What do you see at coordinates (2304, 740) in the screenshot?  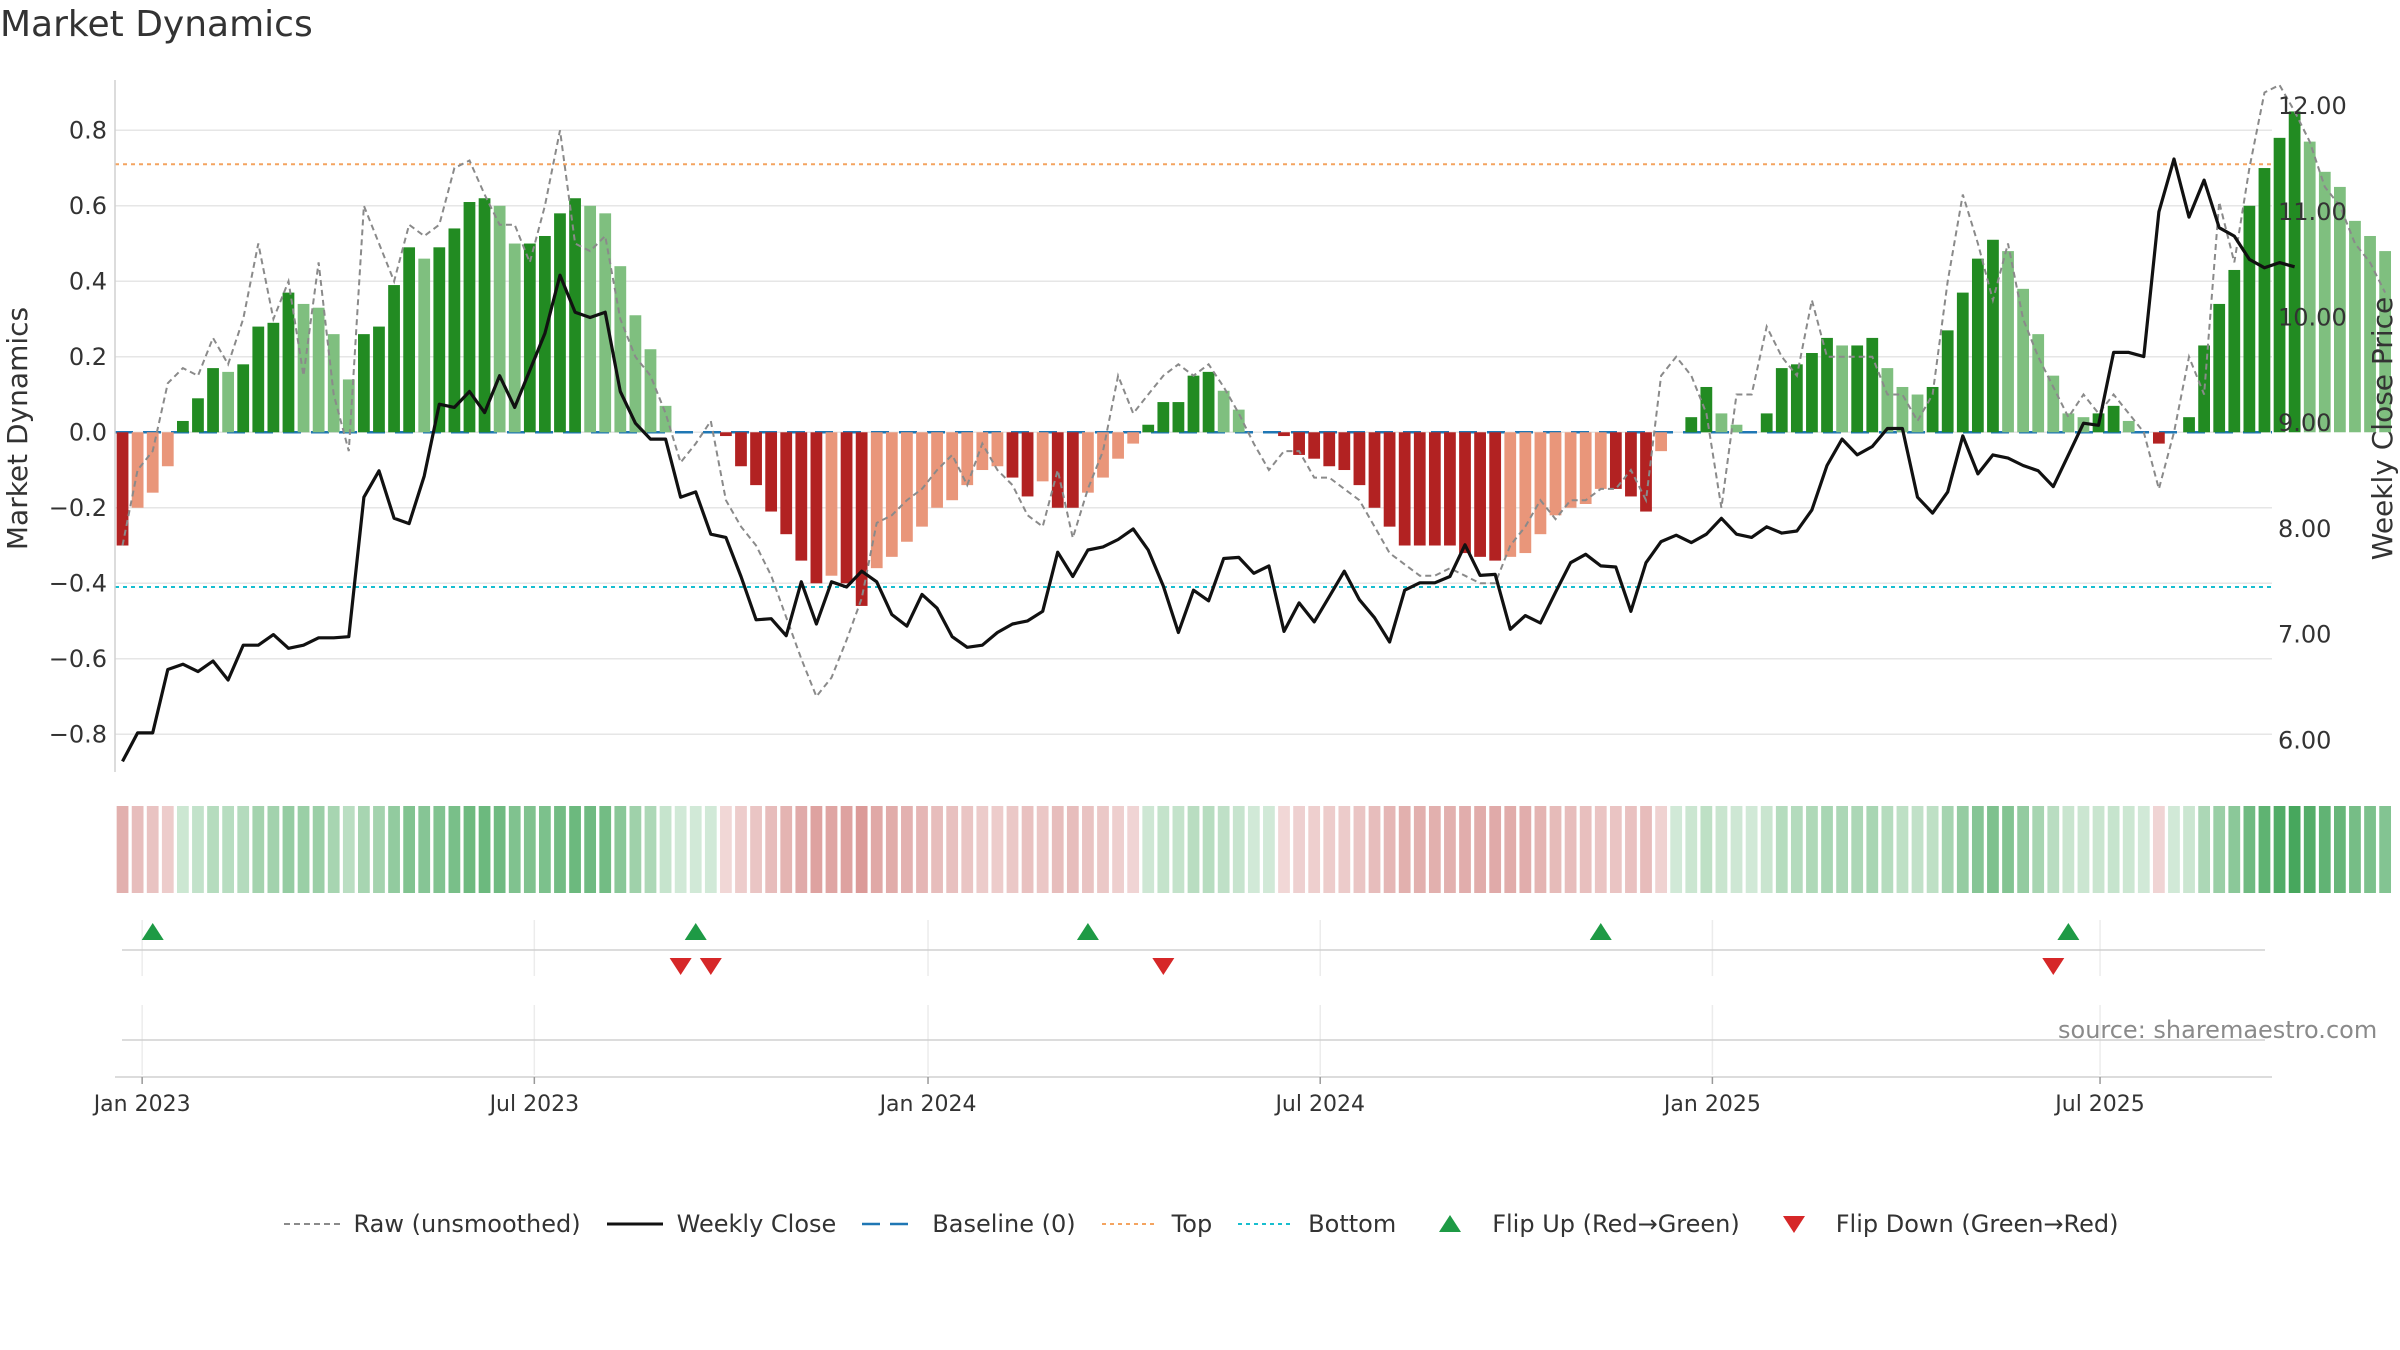 I see `y2-tick-label: 6.00` at bounding box center [2304, 740].